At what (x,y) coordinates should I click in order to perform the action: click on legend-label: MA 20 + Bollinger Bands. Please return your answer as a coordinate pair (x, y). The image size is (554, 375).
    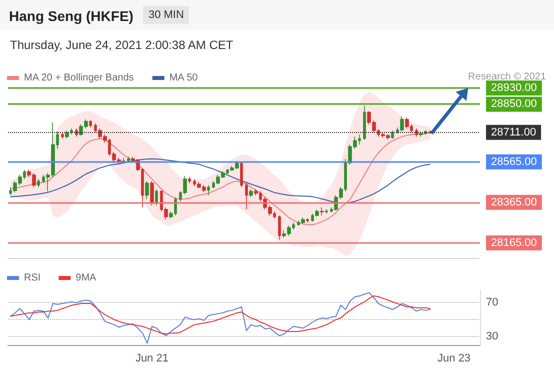
    Looking at the image, I should click on (79, 78).